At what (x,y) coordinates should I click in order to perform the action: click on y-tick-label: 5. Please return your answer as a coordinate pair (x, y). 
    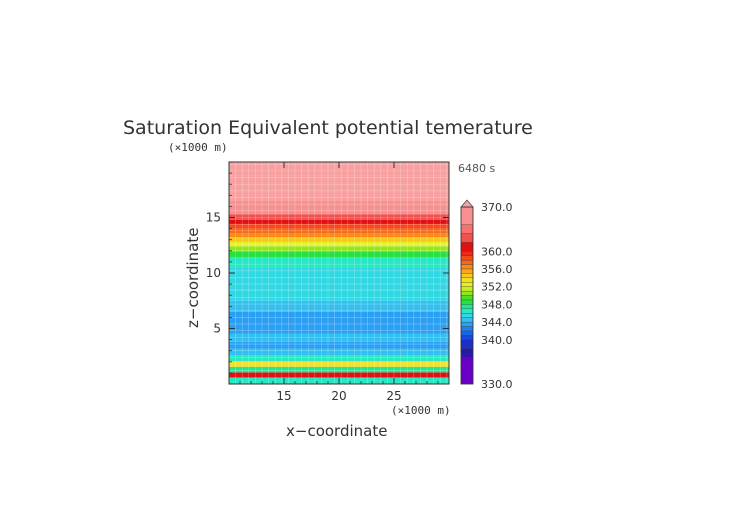
    Looking at the image, I should click on (217, 329).